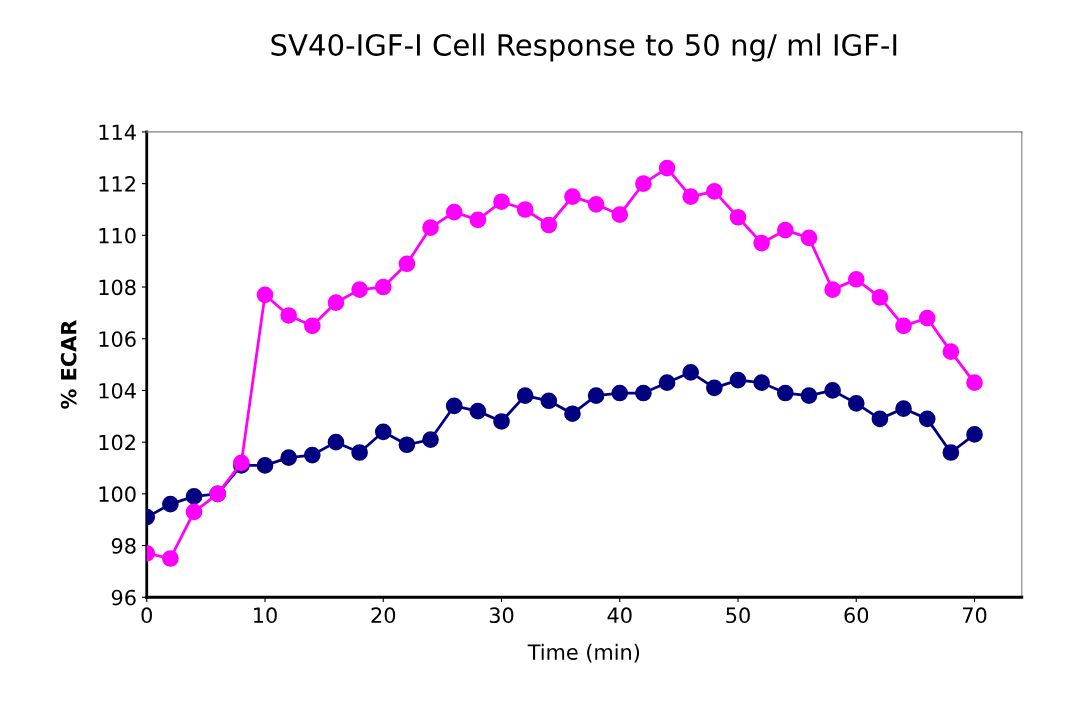 The width and height of the screenshot is (1079, 717). Describe the element at coordinates (117, 494) in the screenshot. I see `y-tick-label: 100` at that location.